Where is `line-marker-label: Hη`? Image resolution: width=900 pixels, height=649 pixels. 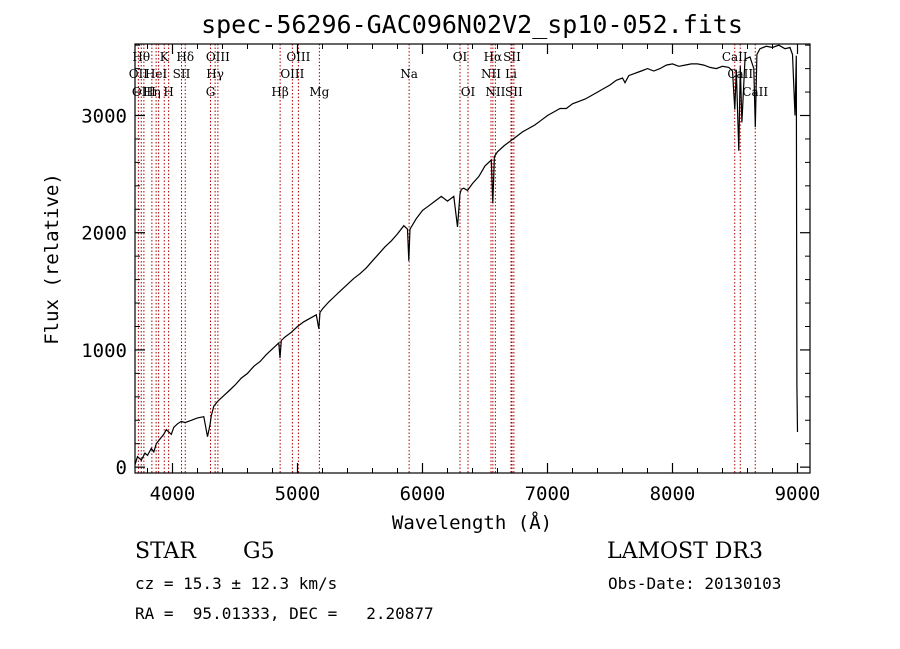
line-marker-label: Hη is located at coordinates (152, 92).